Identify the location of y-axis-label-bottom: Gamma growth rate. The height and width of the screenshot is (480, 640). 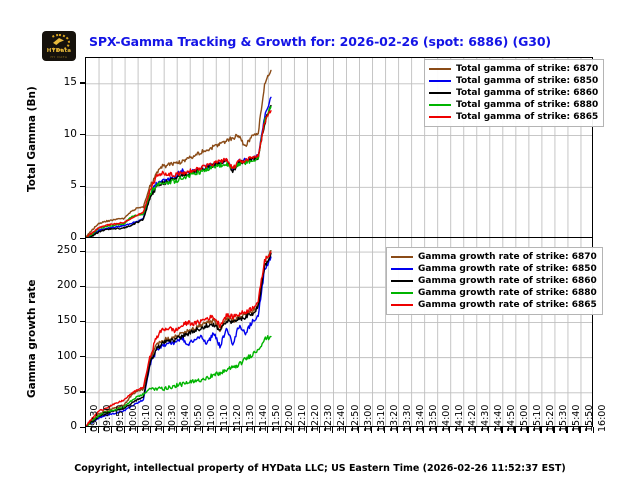
(32, 339).